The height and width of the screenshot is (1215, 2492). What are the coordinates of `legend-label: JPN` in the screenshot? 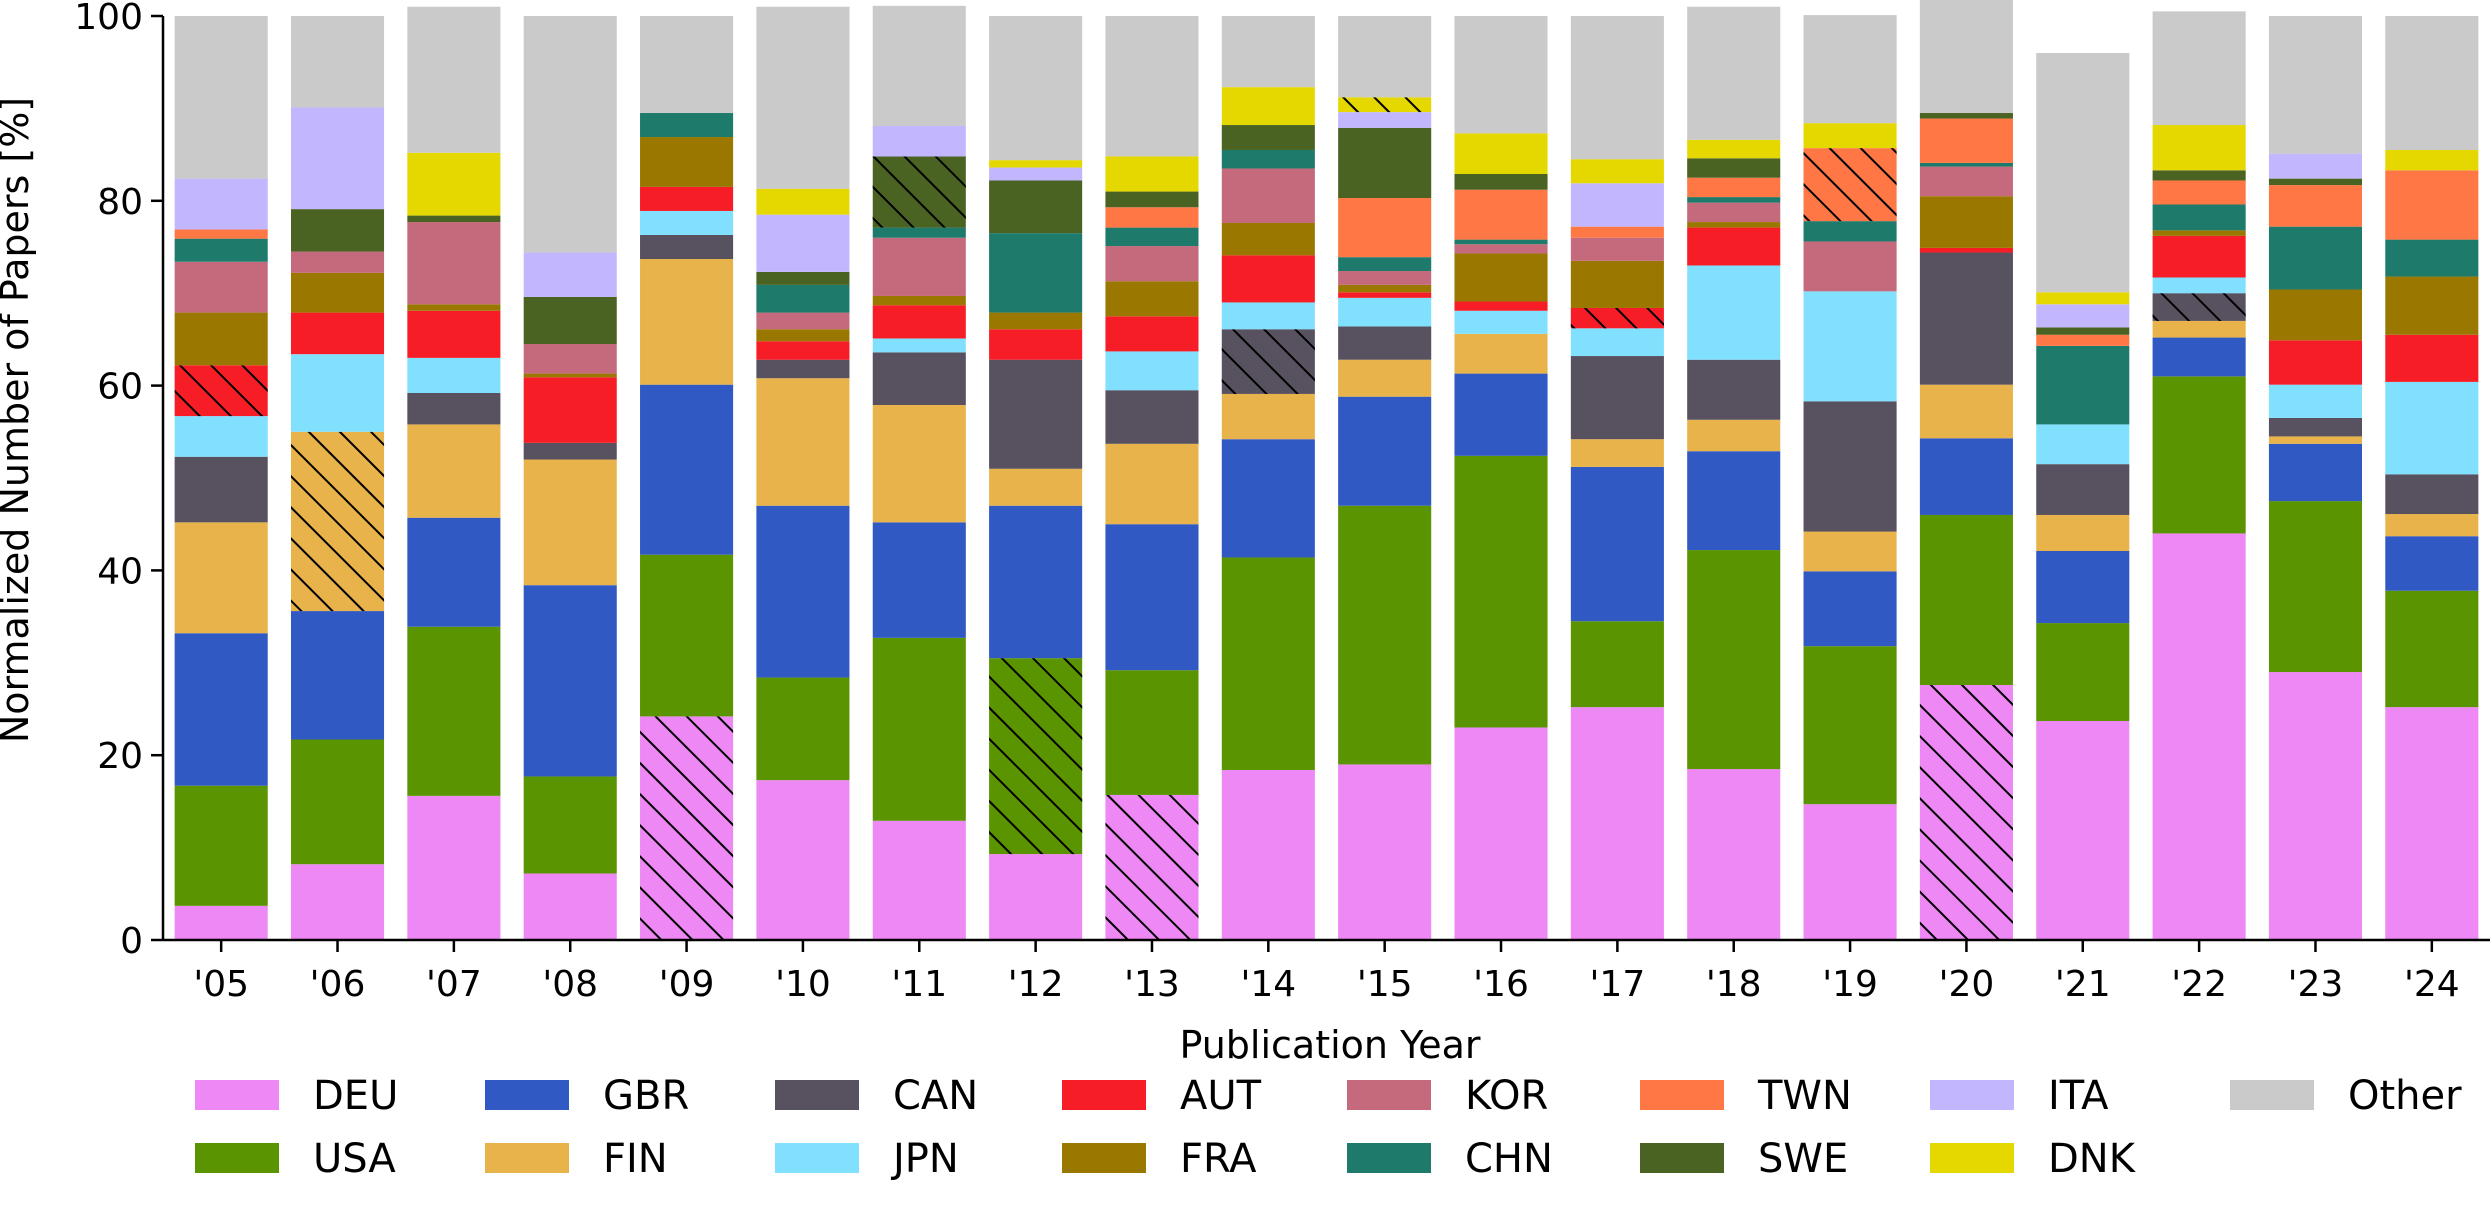 It's located at (924, 1159).